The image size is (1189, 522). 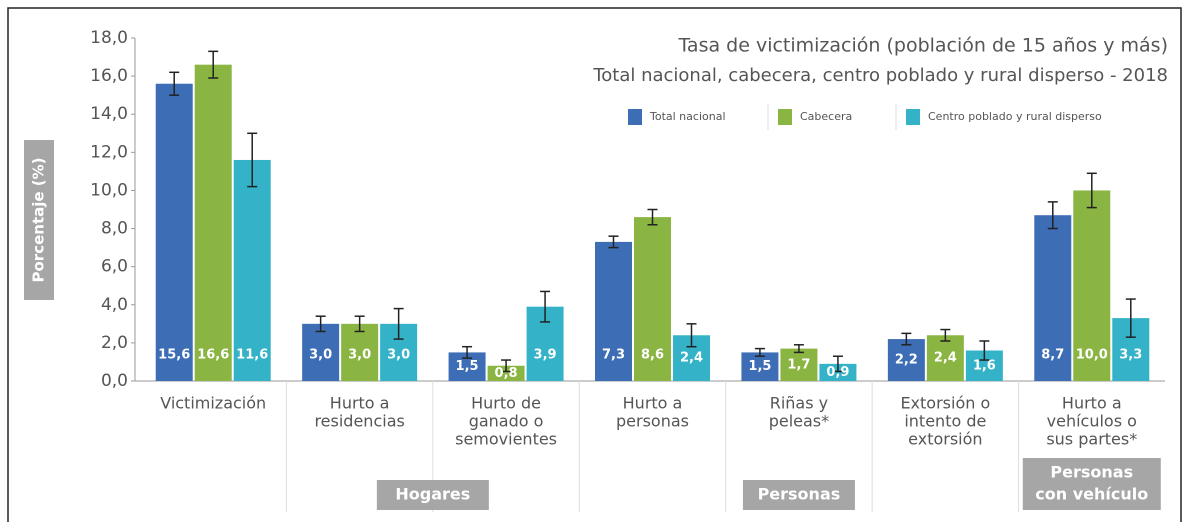 What do you see at coordinates (506, 439) in the screenshot?
I see `x-tick-label: semovientes` at bounding box center [506, 439].